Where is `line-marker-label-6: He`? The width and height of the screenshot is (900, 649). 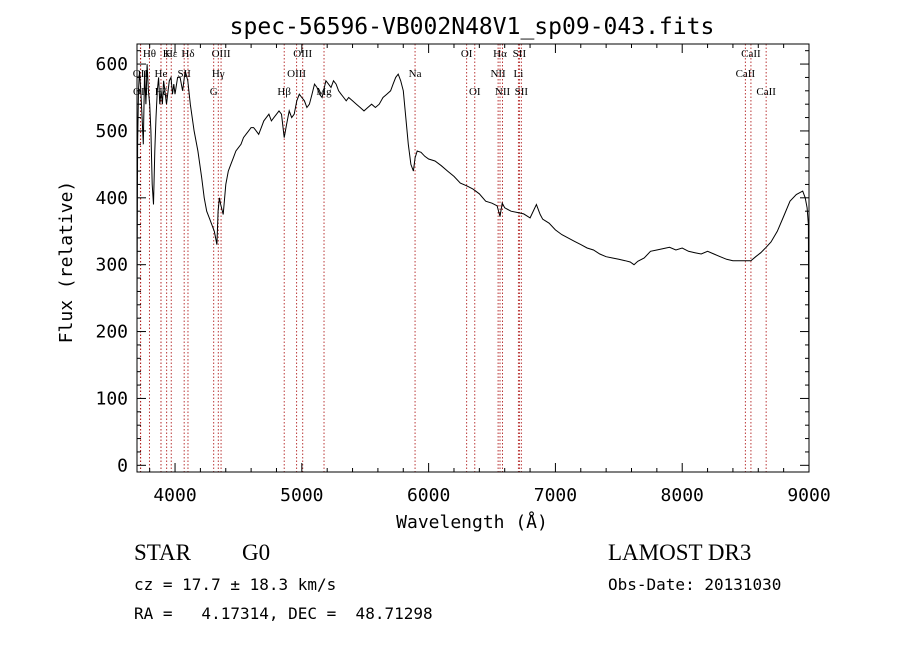 line-marker-label-6: He is located at coordinates (161, 74).